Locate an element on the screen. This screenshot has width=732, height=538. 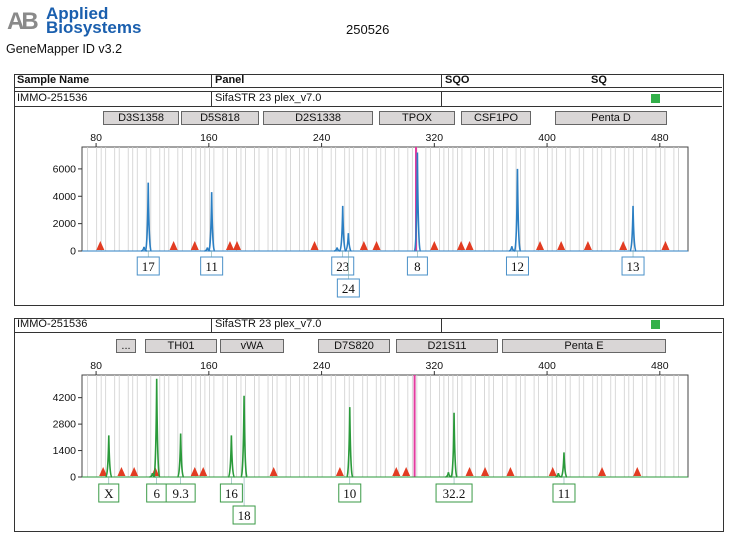
allele-call-label: 13 is located at coordinates (633, 266).